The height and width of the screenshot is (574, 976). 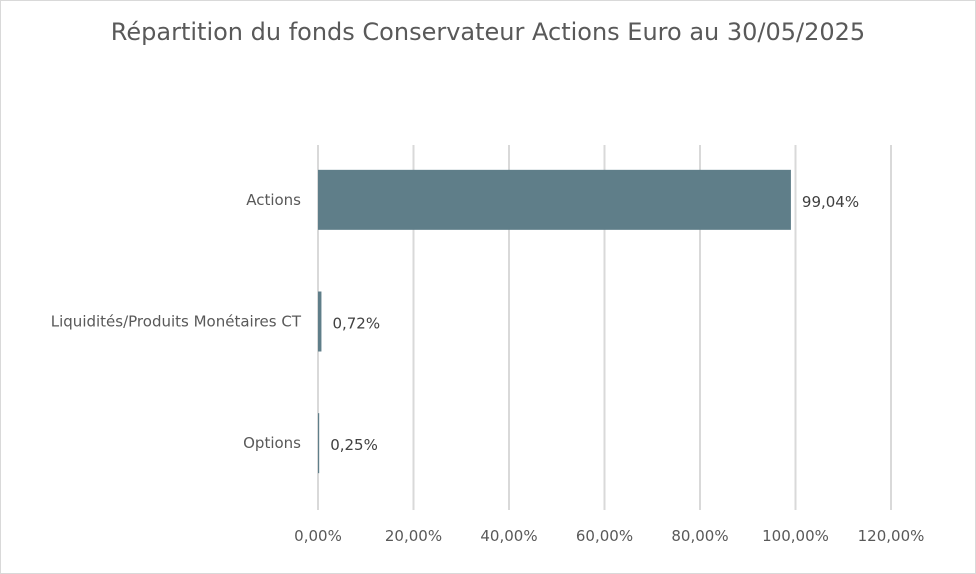 I want to click on value-label-1: 0,72%, so click(x=356, y=324).